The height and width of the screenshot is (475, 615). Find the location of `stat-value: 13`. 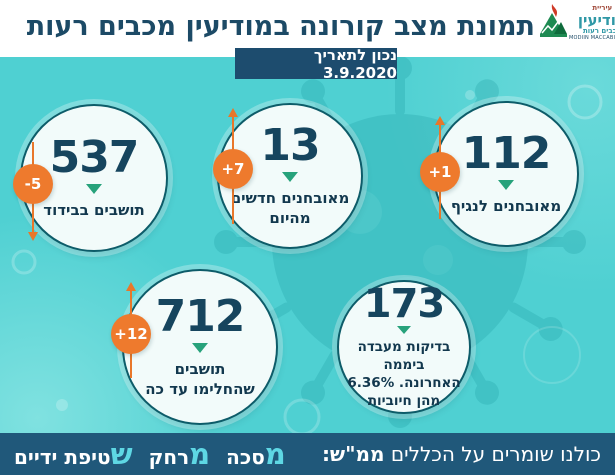

stat-value: 13 is located at coordinates (290, 145).